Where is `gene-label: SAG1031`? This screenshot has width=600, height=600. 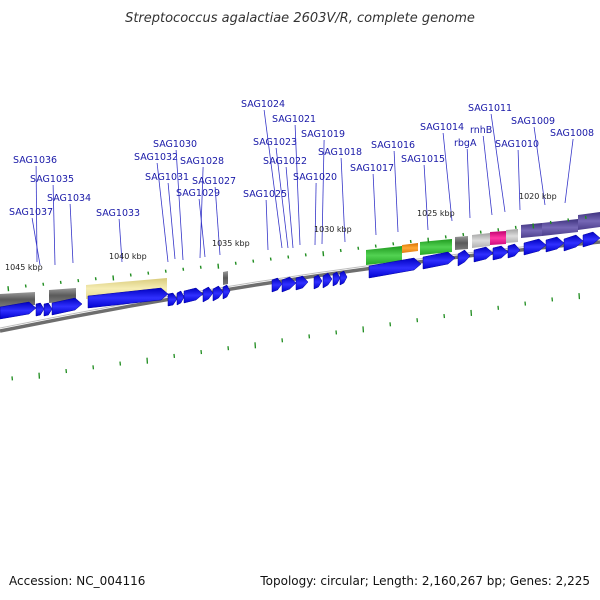 gene-label: SAG1031 is located at coordinates (167, 177).